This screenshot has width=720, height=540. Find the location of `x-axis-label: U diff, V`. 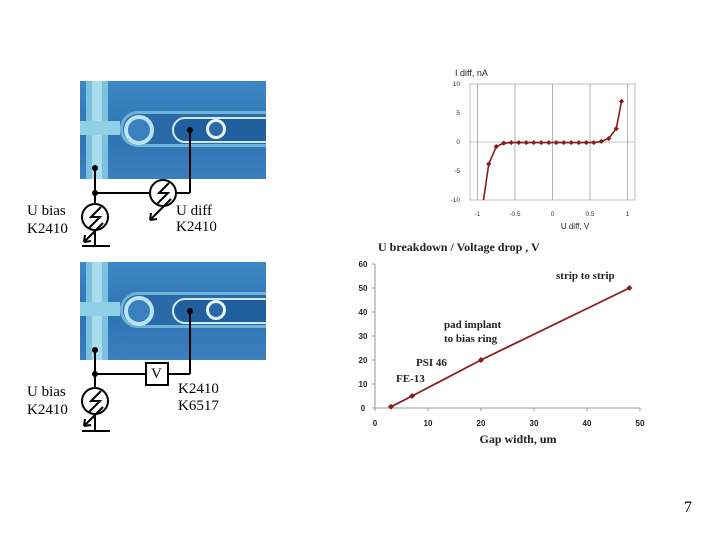

x-axis-label: U diff, V is located at coordinates (575, 226).